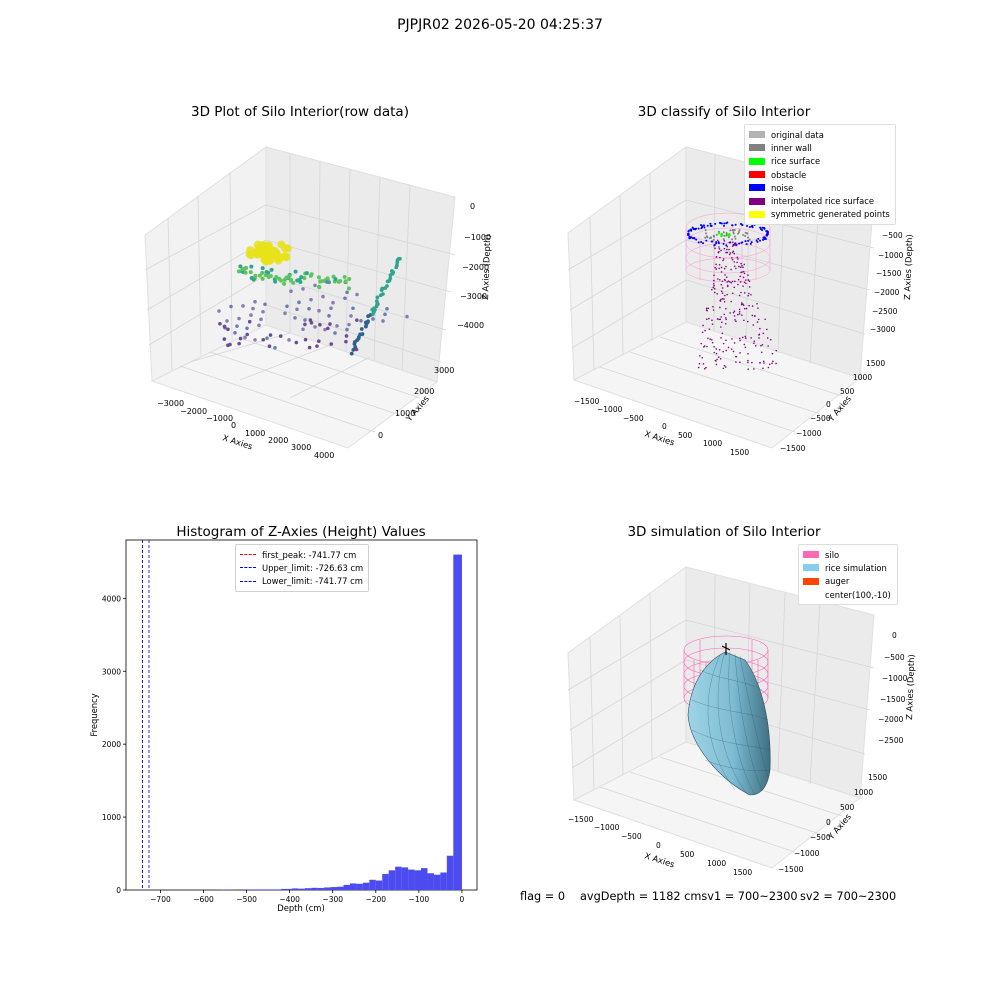 The width and height of the screenshot is (1000, 1000). What do you see at coordinates (811, 594) in the screenshot?
I see `legend-swatch-empty` at bounding box center [811, 594].